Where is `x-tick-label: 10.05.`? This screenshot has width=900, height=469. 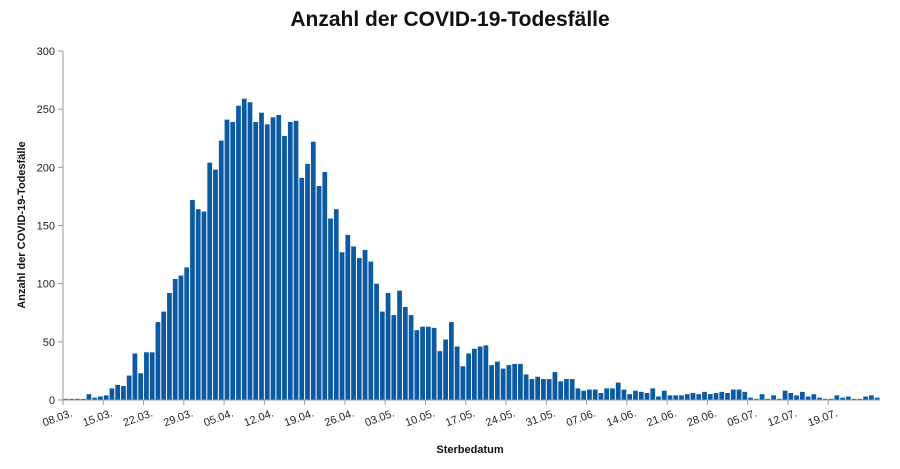
x-tick-label: 10.05. is located at coordinates (420, 419).